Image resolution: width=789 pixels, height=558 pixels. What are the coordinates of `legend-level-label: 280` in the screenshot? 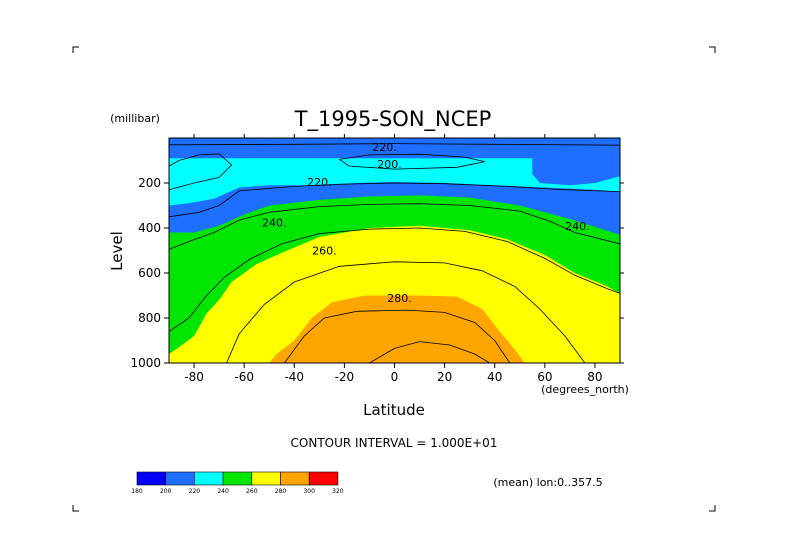 It's located at (281, 491).